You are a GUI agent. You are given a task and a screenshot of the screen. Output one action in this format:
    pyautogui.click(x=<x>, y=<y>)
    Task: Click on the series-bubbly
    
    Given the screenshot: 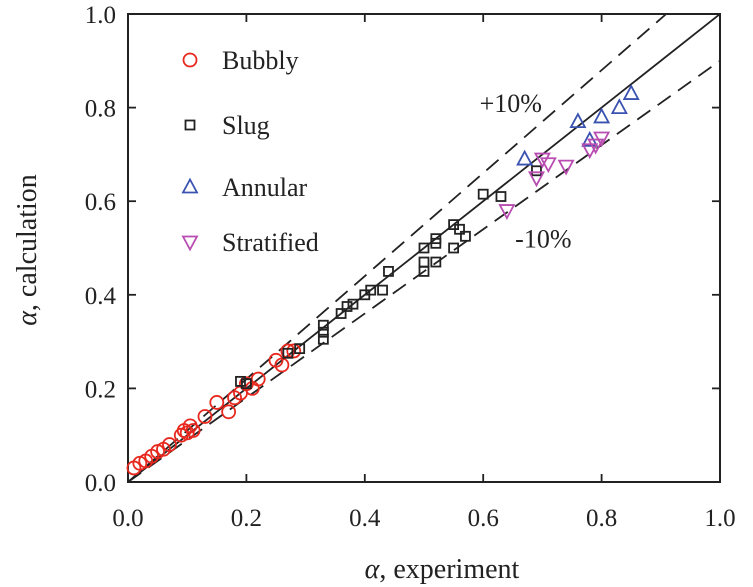 What is the action you would take?
    pyautogui.click(x=214, y=409)
    